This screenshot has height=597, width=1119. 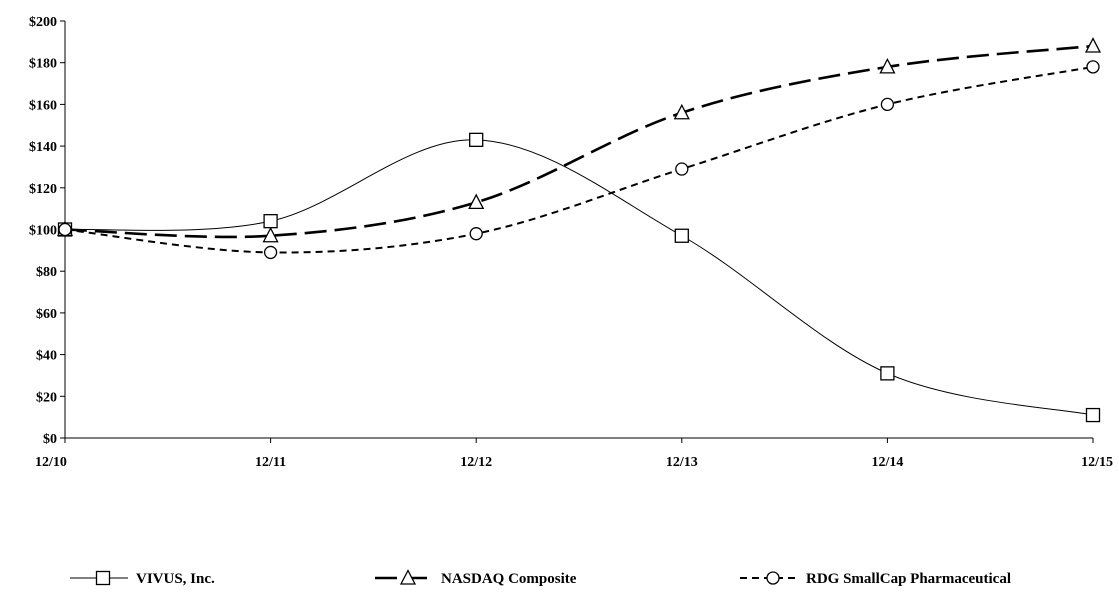 What do you see at coordinates (908, 579) in the screenshot?
I see `legend-label: RDG SmallCap Pharmaceutical` at bounding box center [908, 579].